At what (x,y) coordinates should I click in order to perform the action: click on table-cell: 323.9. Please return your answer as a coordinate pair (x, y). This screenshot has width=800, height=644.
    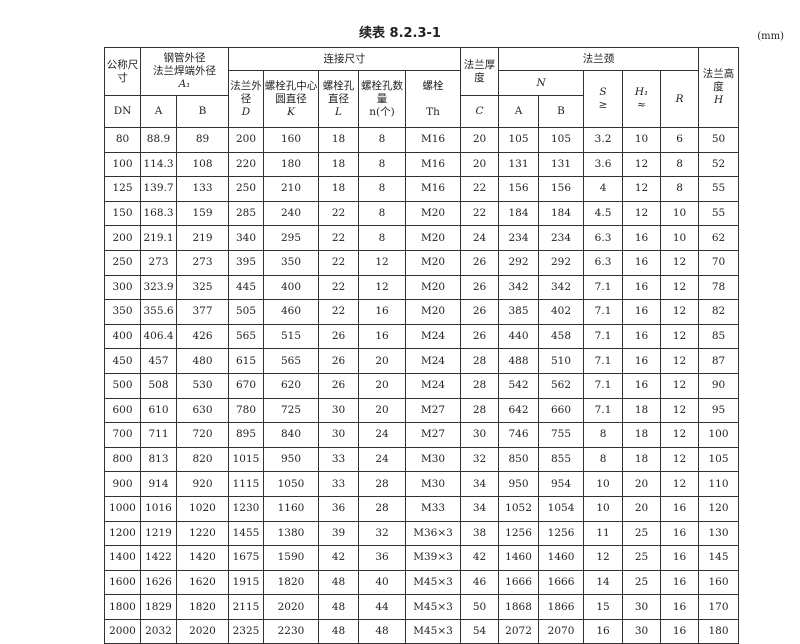
    Looking at the image, I should click on (158, 287).